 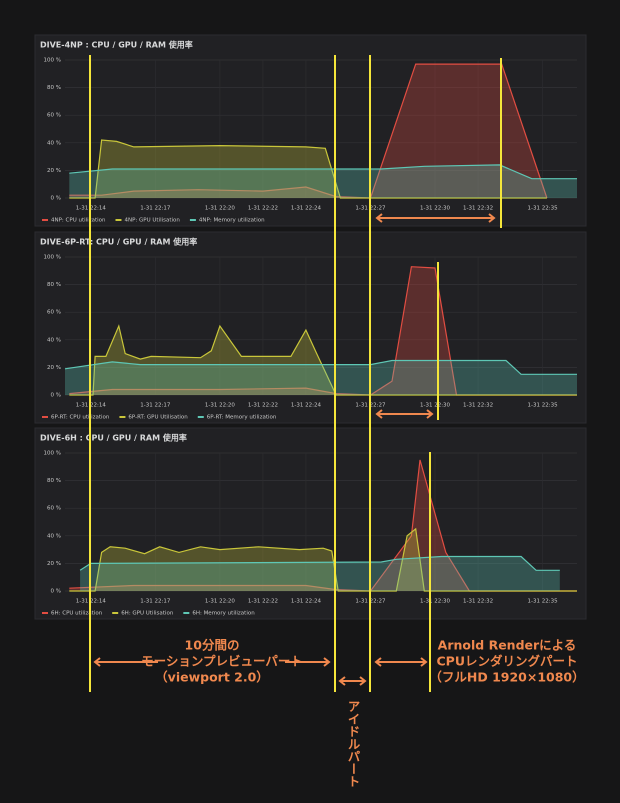 What do you see at coordinates (212, 677) in the screenshot?
I see `annotation: （viewport 2.0）` at bounding box center [212, 677].